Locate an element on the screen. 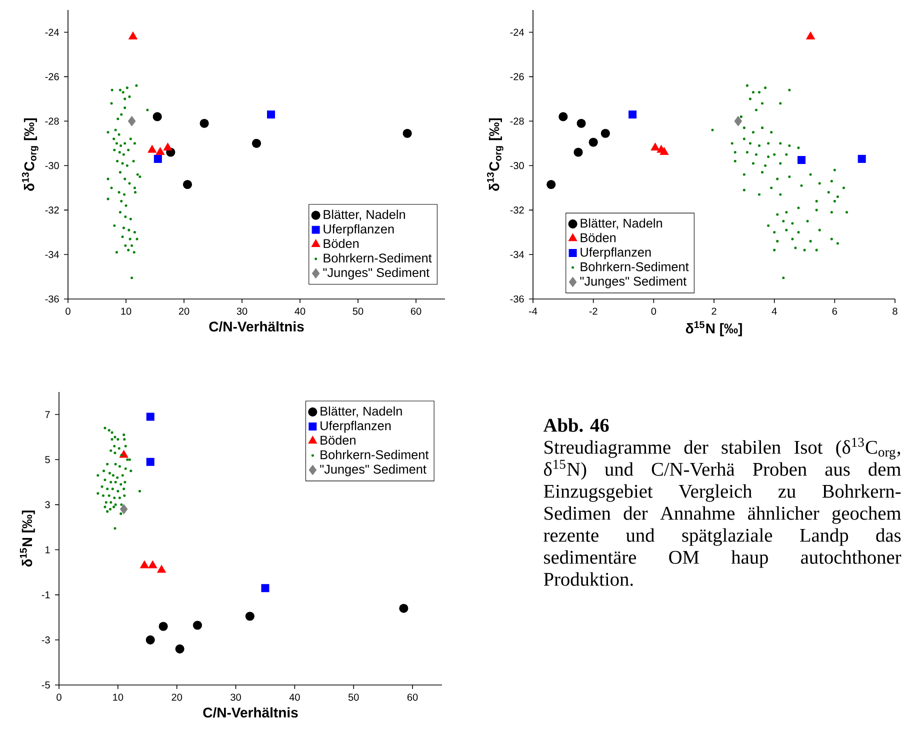 The height and width of the screenshot is (731, 906). legend-label: Böden is located at coordinates (338, 440).